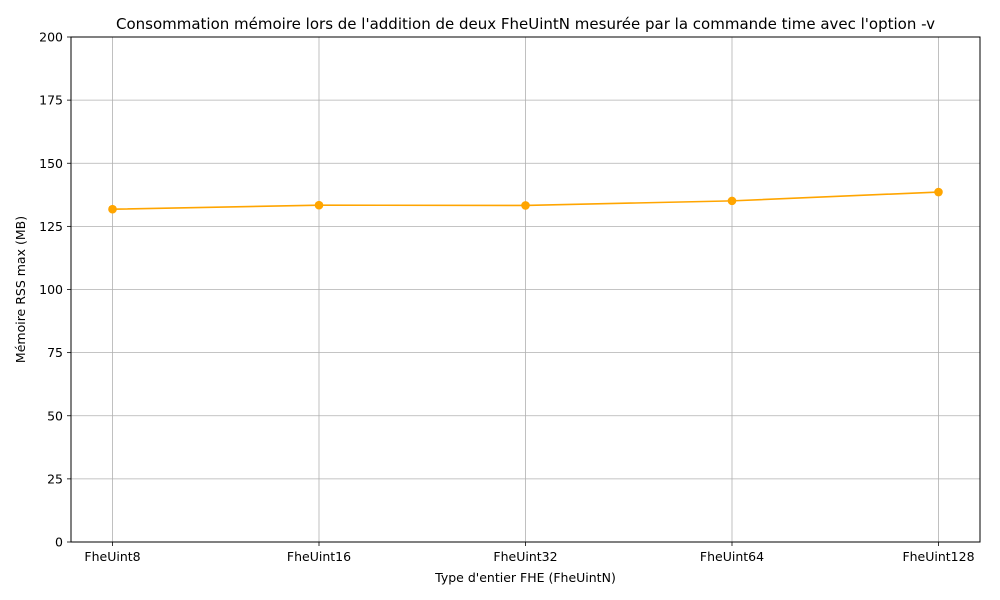 This screenshot has height=600, width=1000. Describe the element at coordinates (732, 556) in the screenshot. I see `x-tick-label: FheUint64` at that location.